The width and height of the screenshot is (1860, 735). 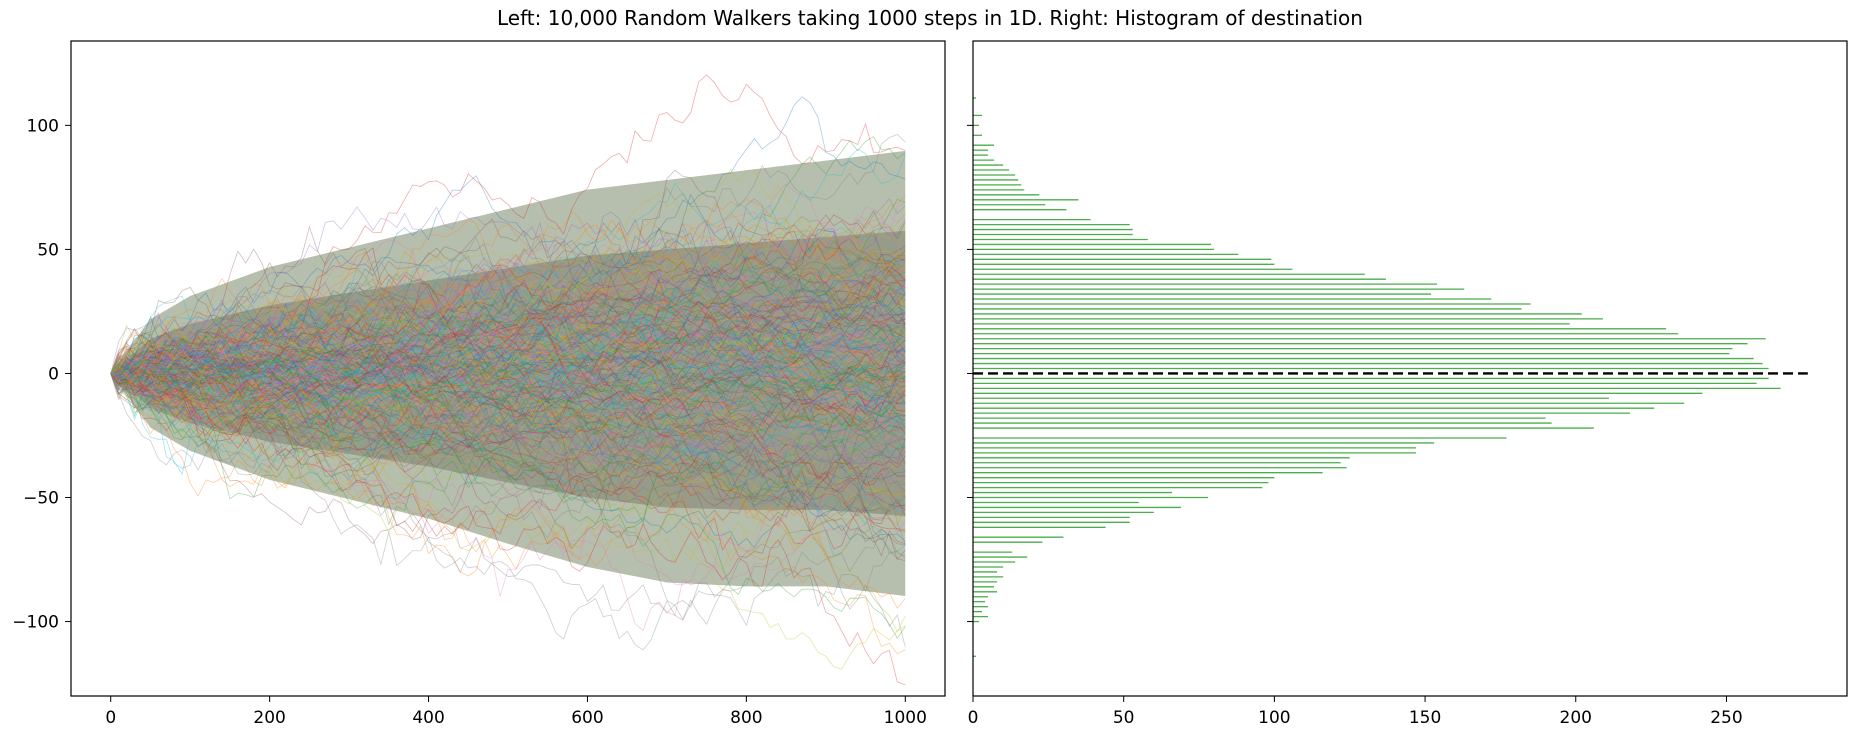 I want to click on y-tick-label: 50, so click(x=48, y=250).